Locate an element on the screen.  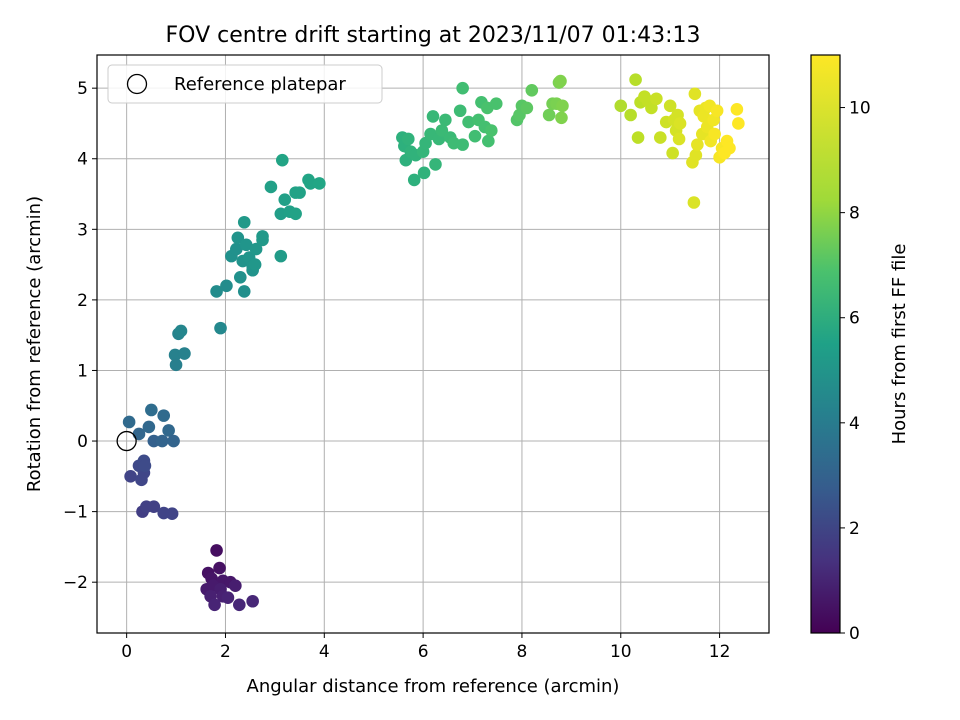
colorbar-tick-label: 6 is located at coordinates (854, 319).